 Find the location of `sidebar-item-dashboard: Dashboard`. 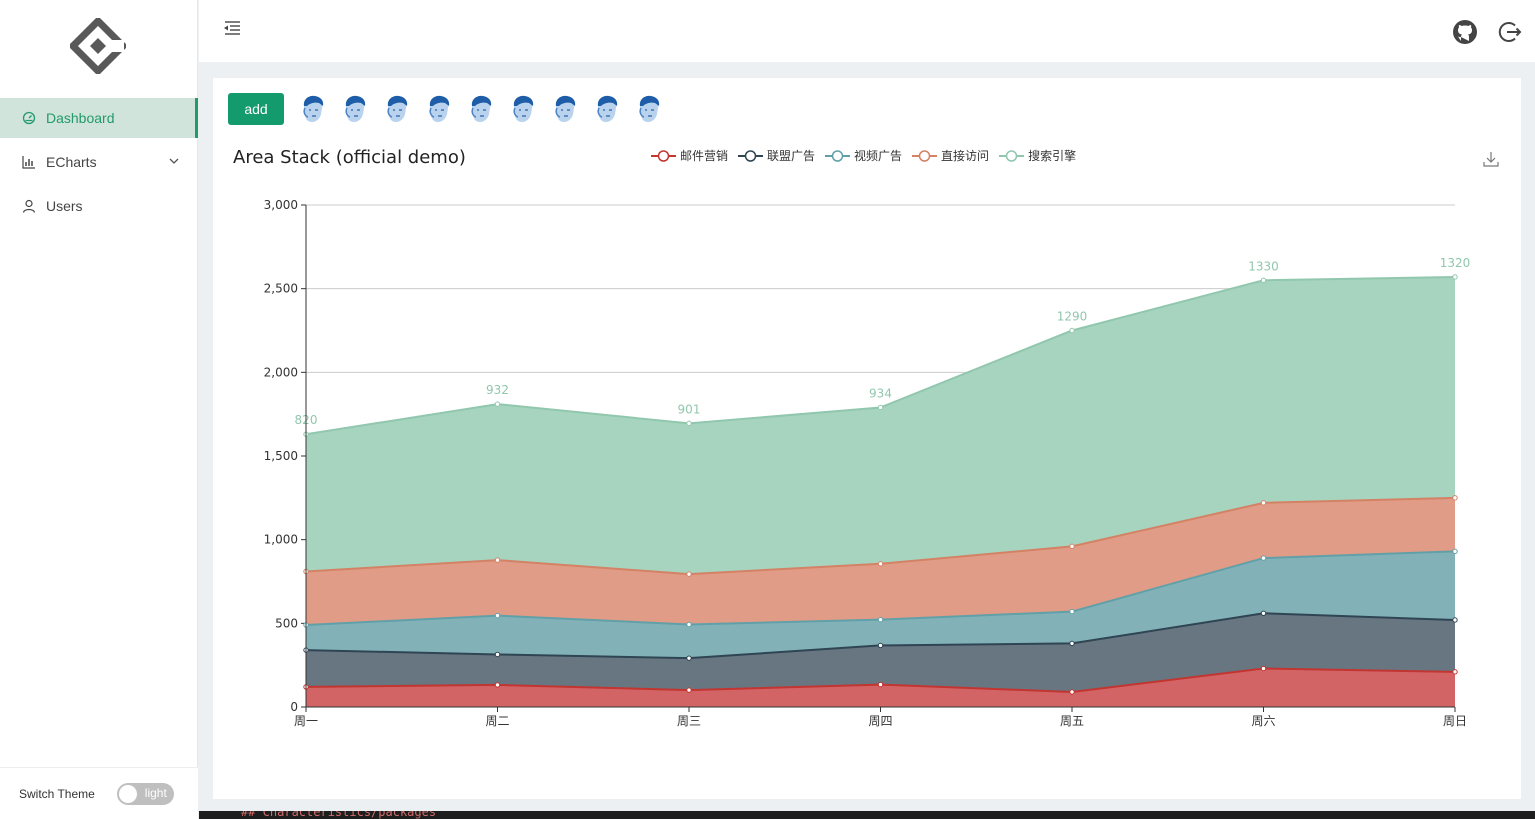

sidebar-item-dashboard: Dashboard is located at coordinates (99, 118).